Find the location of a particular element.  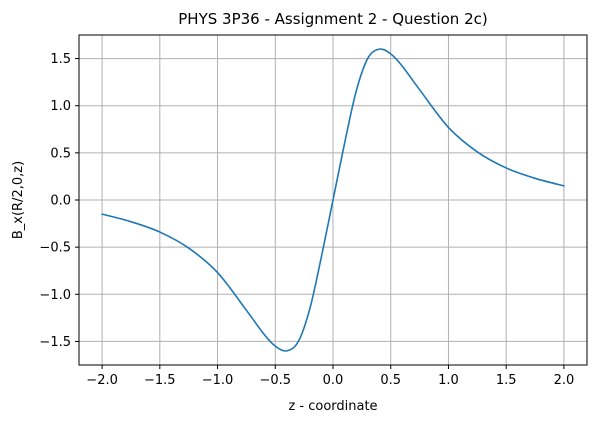

y-tick-label: 1.0 is located at coordinates (60, 106).